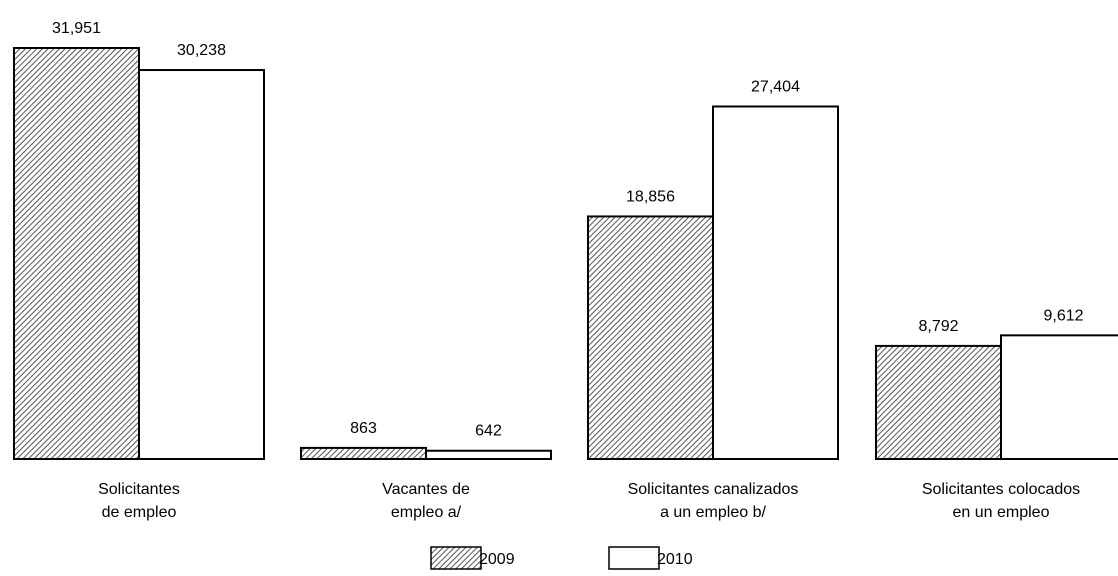  Describe the element at coordinates (650, 196) in the screenshot. I see `value-label-2009-3: 18,856` at that location.